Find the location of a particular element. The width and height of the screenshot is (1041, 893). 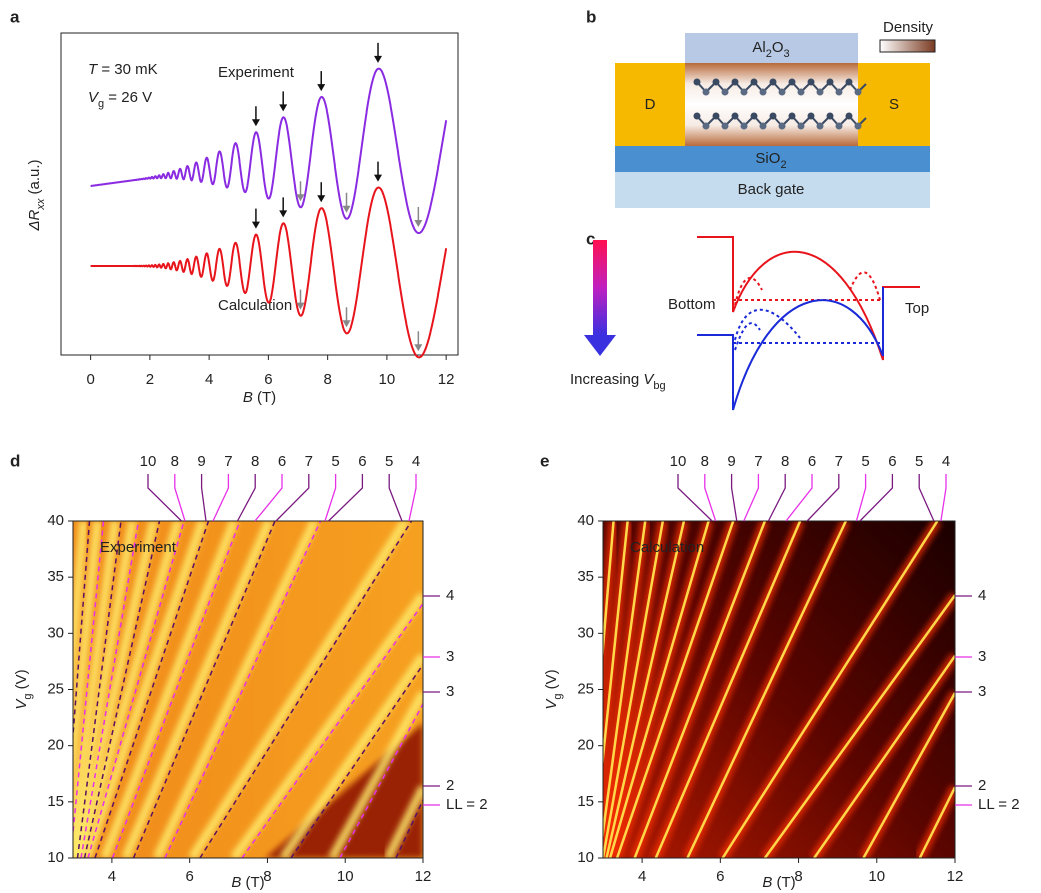

y-axis-label: ΔRxx (a.u.) is located at coordinates (36, 195).